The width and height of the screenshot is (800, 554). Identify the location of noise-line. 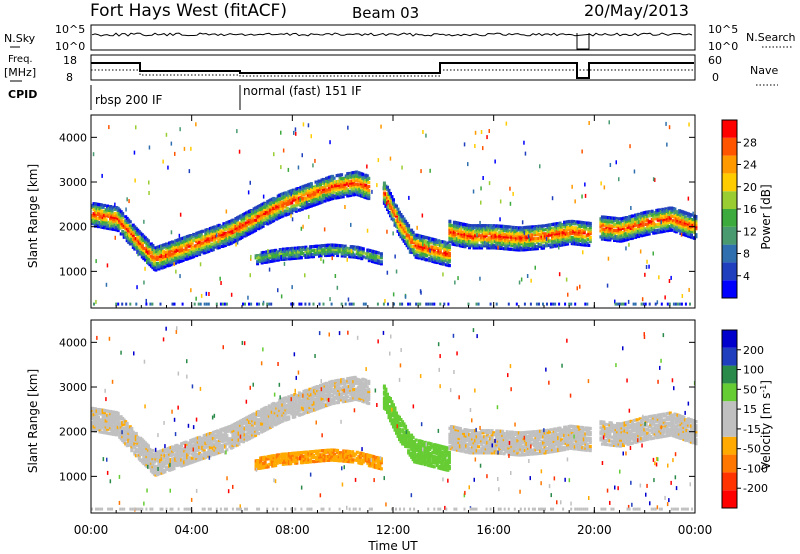
(392, 34).